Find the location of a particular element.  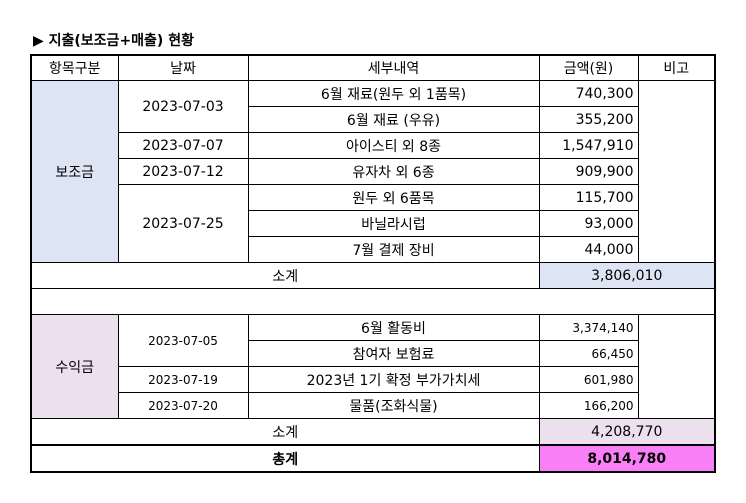

section-title: ▶ 지출(보조금+매출) 현황 is located at coordinates (113, 41).